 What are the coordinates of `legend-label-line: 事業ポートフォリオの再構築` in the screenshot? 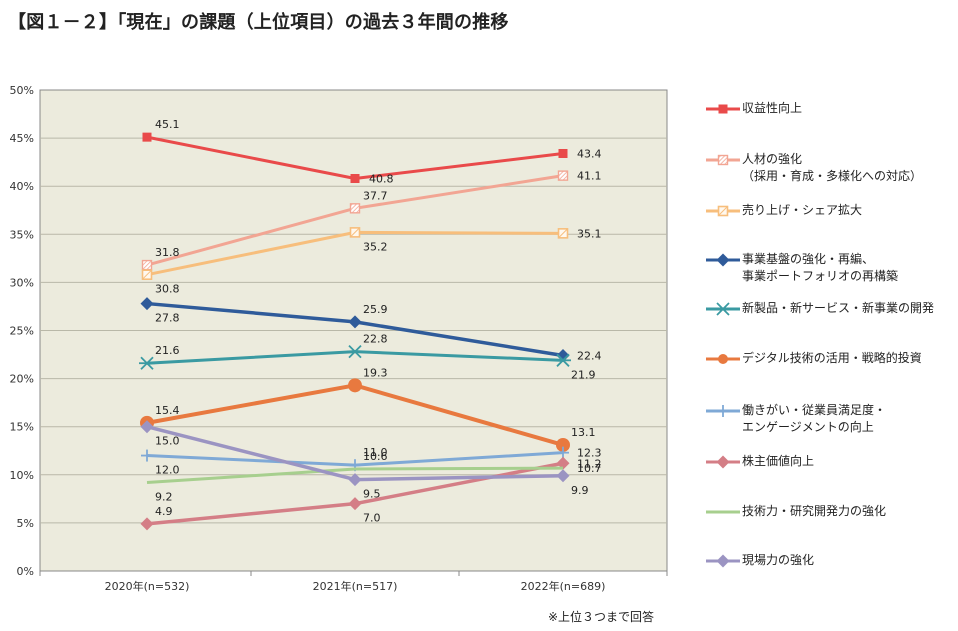 It's located at (820, 276).